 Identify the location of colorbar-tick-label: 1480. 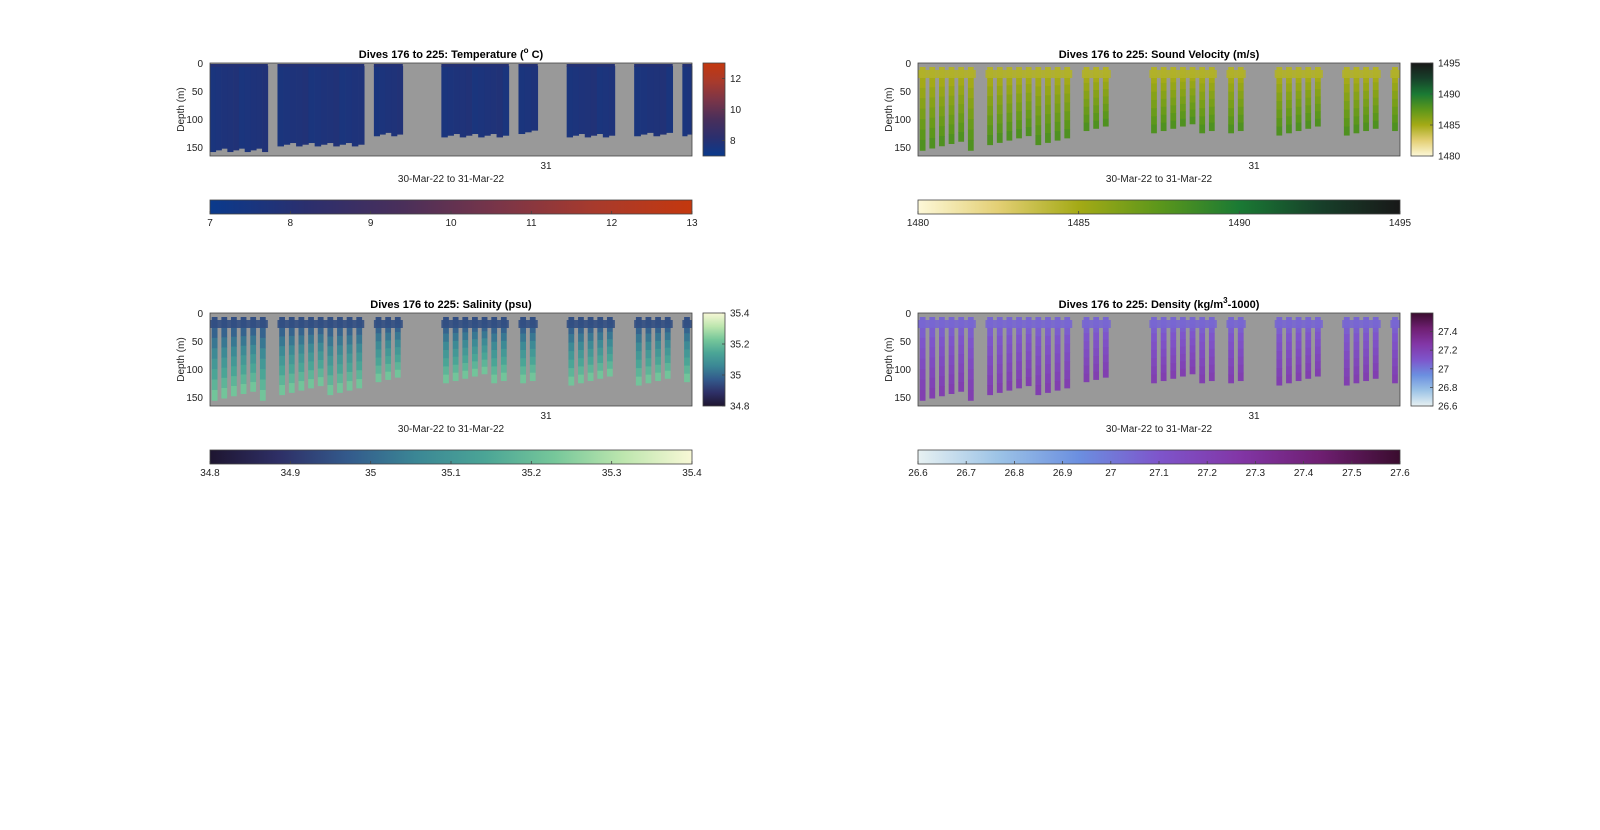
(918, 223).